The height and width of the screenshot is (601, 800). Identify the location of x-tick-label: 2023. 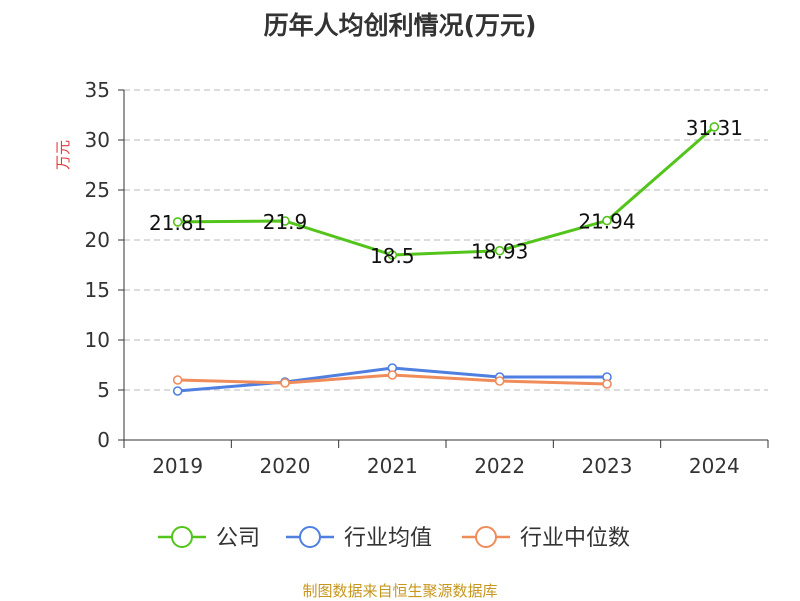
(607, 466).